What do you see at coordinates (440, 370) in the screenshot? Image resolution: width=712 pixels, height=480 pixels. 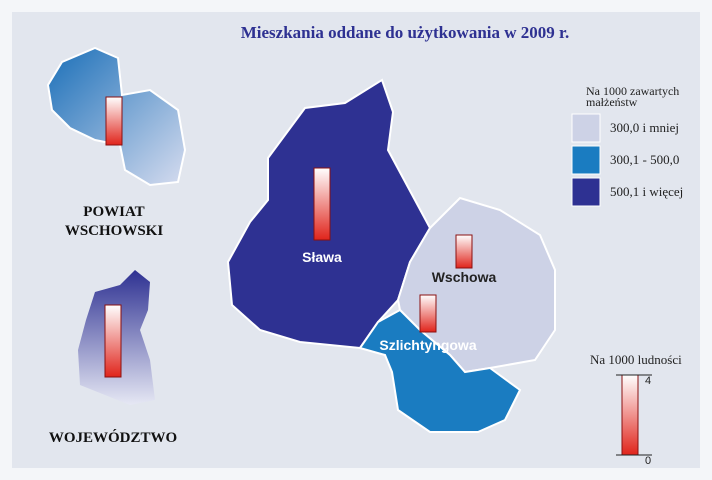 I see `region-szlichtyngowa` at bounding box center [440, 370].